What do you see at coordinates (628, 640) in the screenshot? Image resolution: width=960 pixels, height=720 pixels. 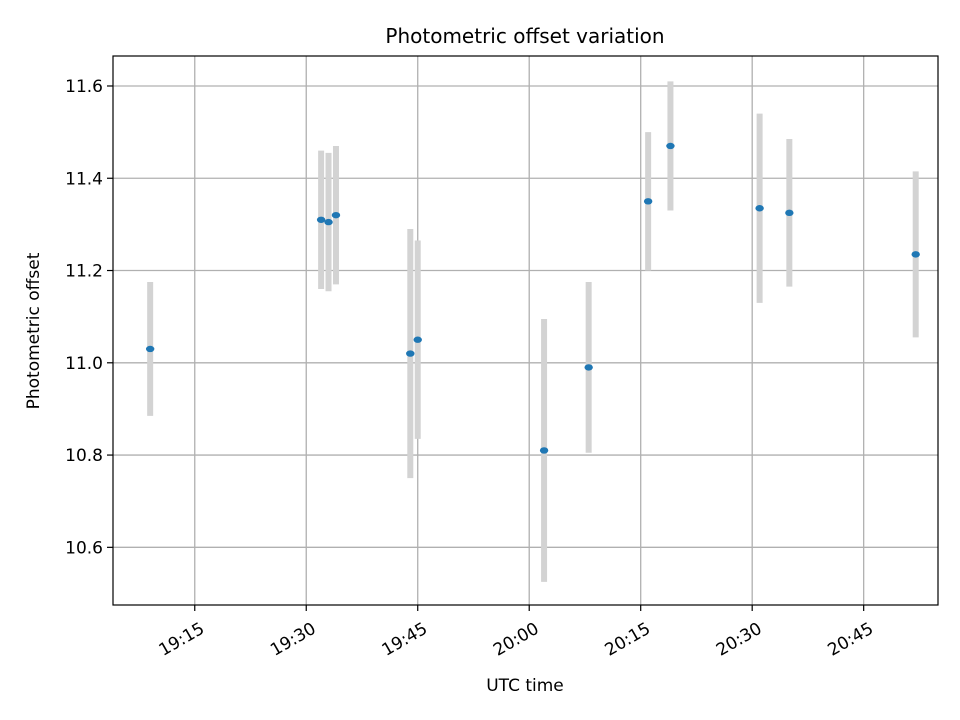 I see `x-tick-label: 20:15` at bounding box center [628, 640].